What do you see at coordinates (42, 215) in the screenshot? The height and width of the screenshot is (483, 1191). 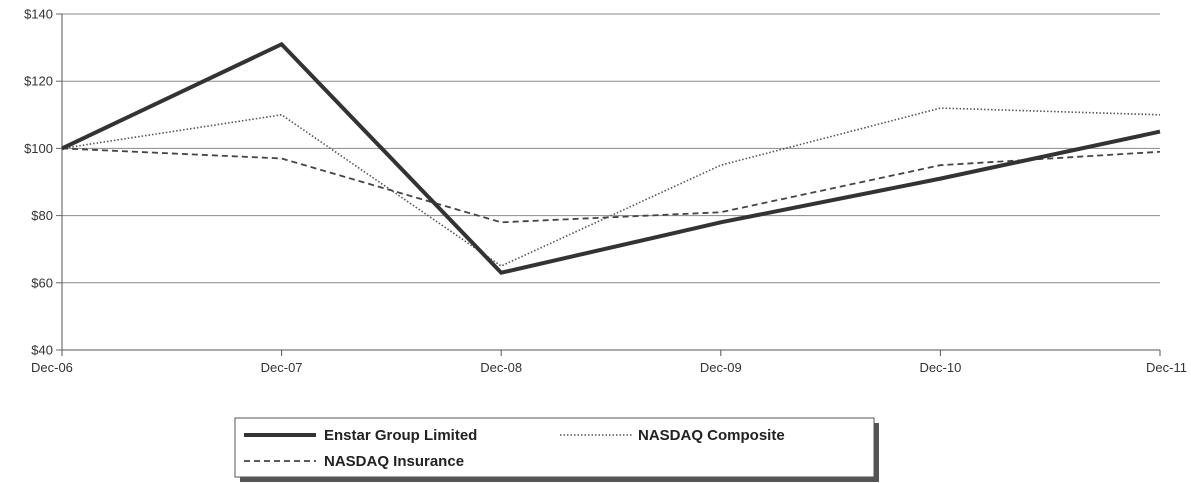 I see `y-tick-label: $80` at bounding box center [42, 215].